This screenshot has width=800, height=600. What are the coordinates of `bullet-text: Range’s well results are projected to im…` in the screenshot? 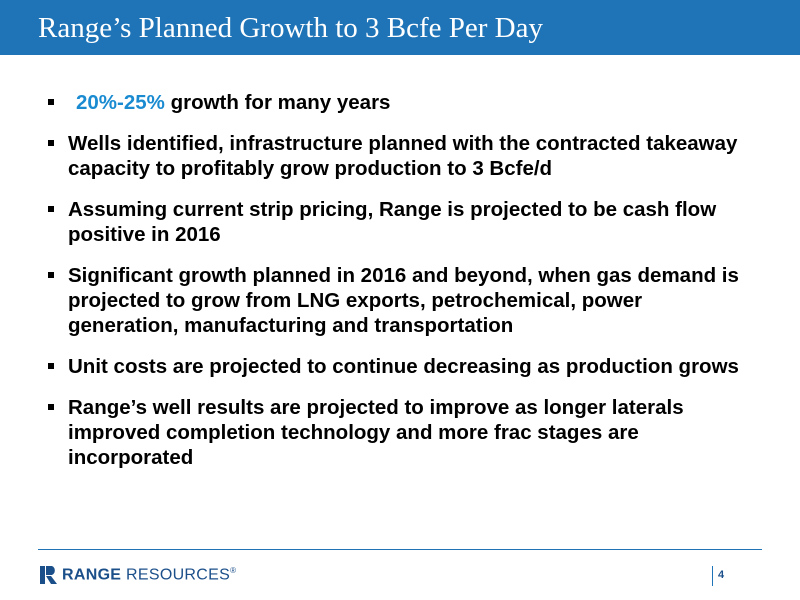 It's located at (376, 432).